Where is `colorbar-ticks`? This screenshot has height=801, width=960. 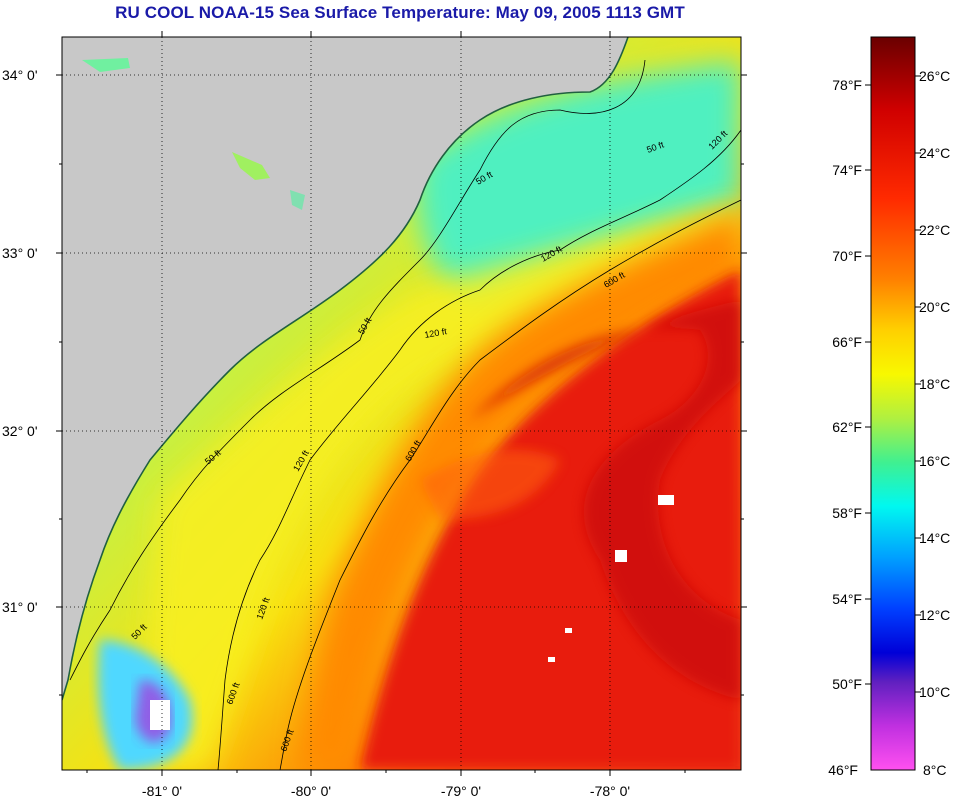
colorbar-ticks is located at coordinates (893, 384).